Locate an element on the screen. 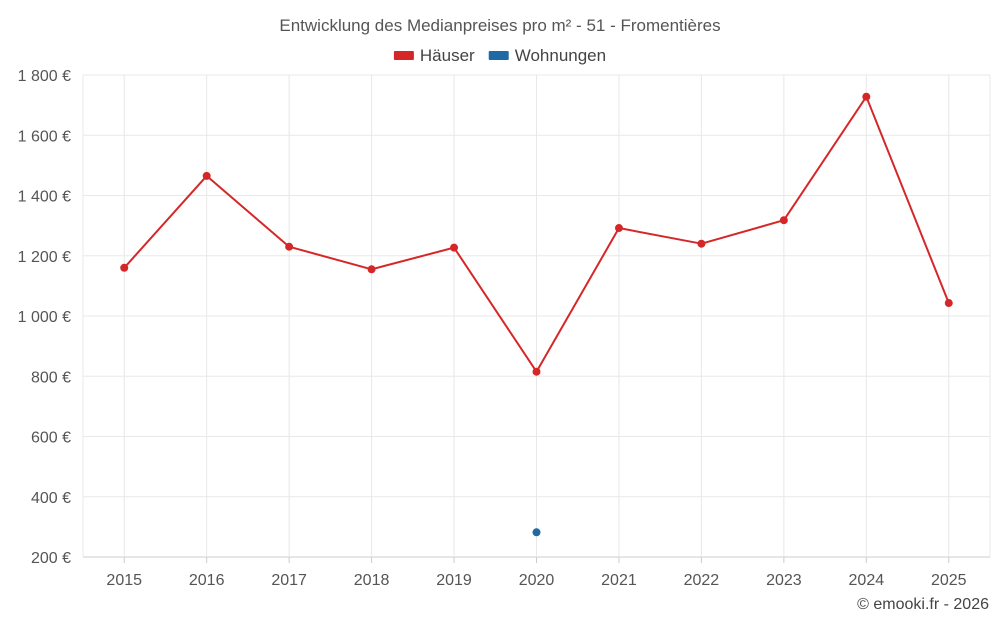  x-tick-label: 2022 is located at coordinates (702, 580).